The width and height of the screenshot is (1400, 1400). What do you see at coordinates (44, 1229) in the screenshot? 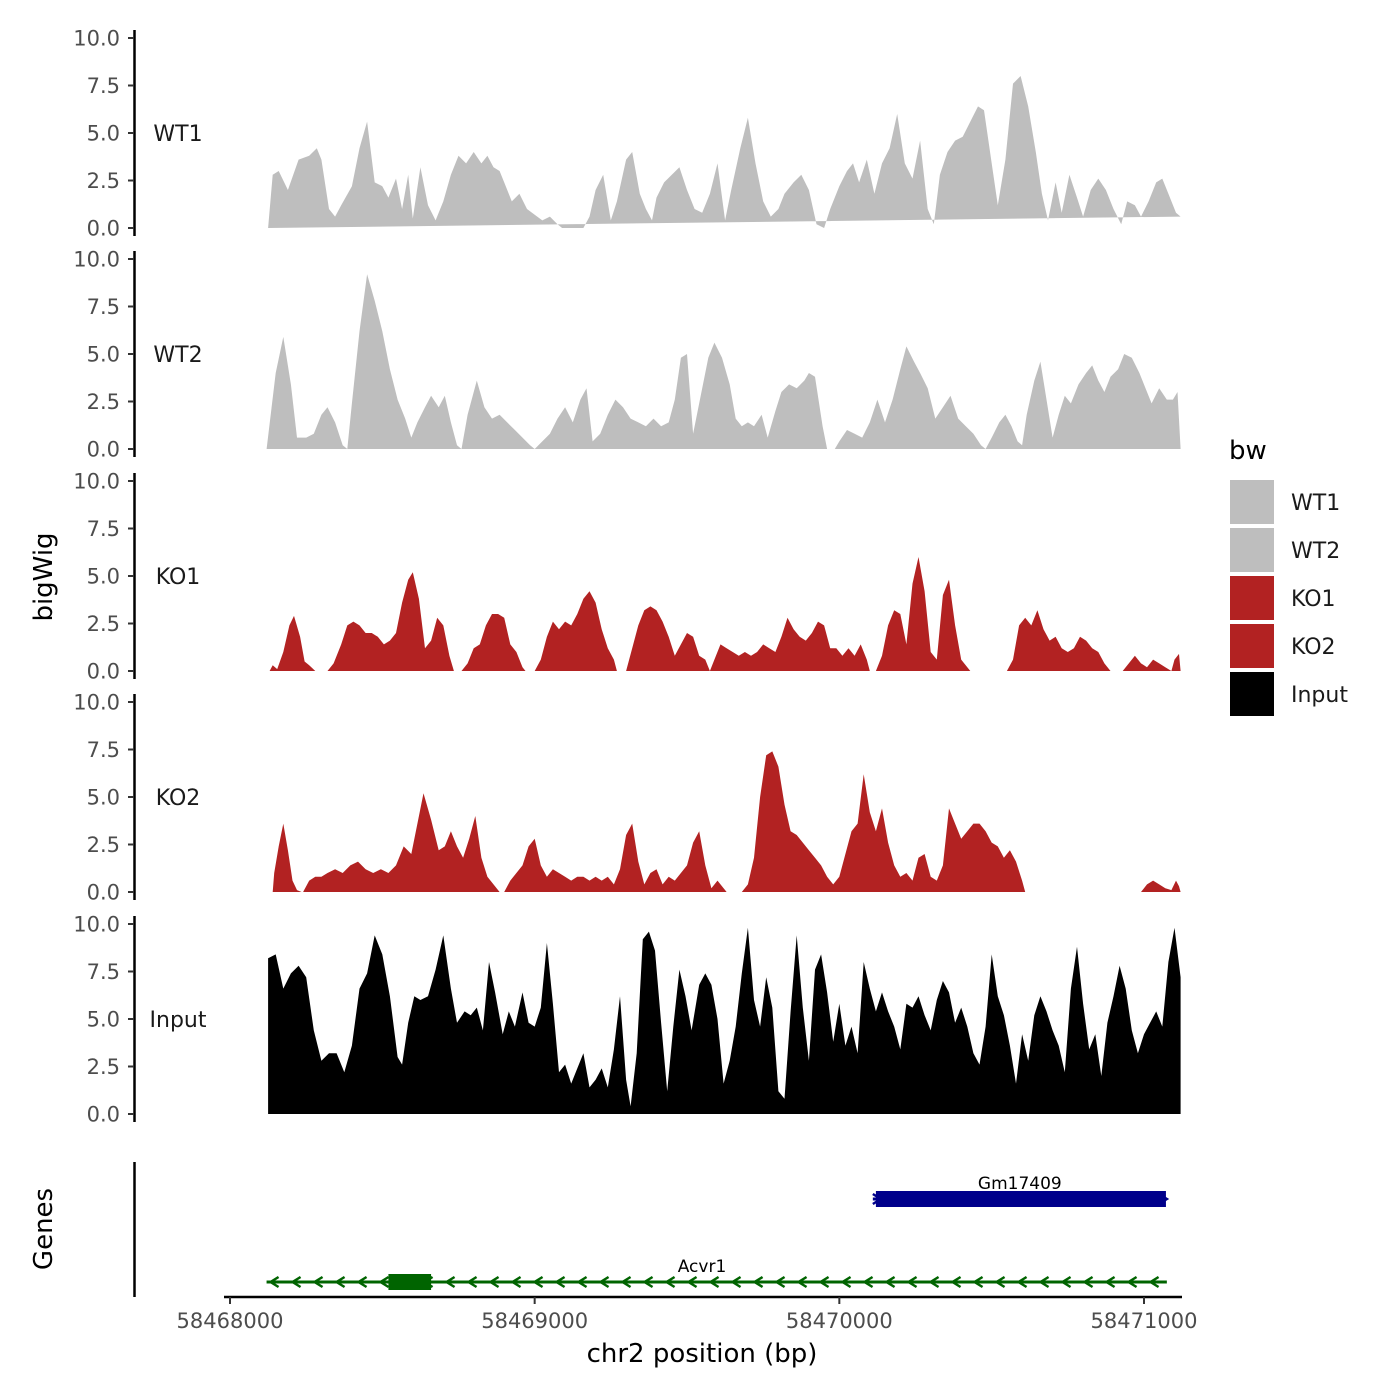
I see `genes-axis-title: Genes` at bounding box center [44, 1229].